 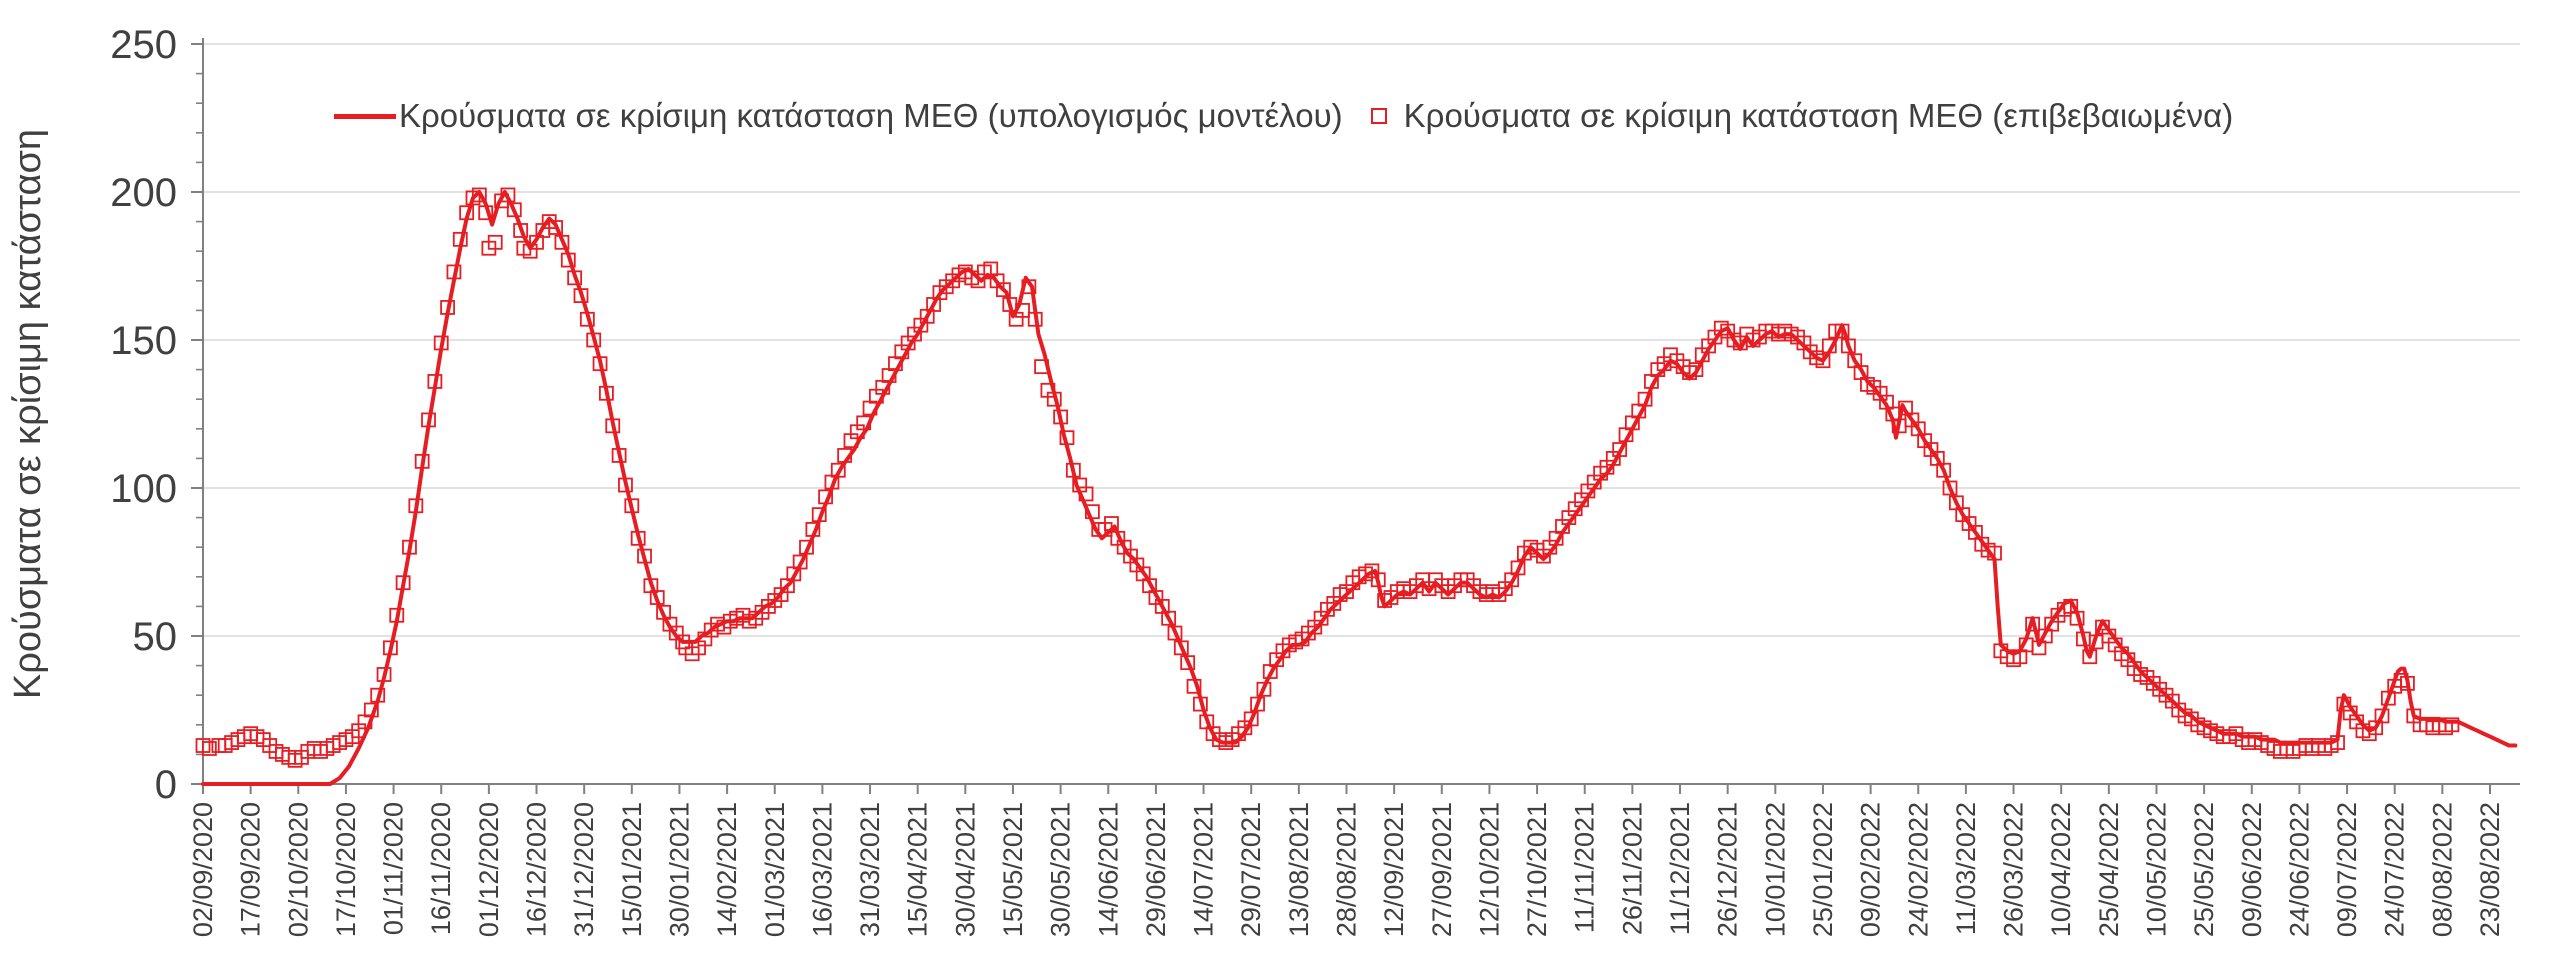 What do you see at coordinates (1585, 867) in the screenshot?
I see `x-tick-label: 11/11/2021` at bounding box center [1585, 867].